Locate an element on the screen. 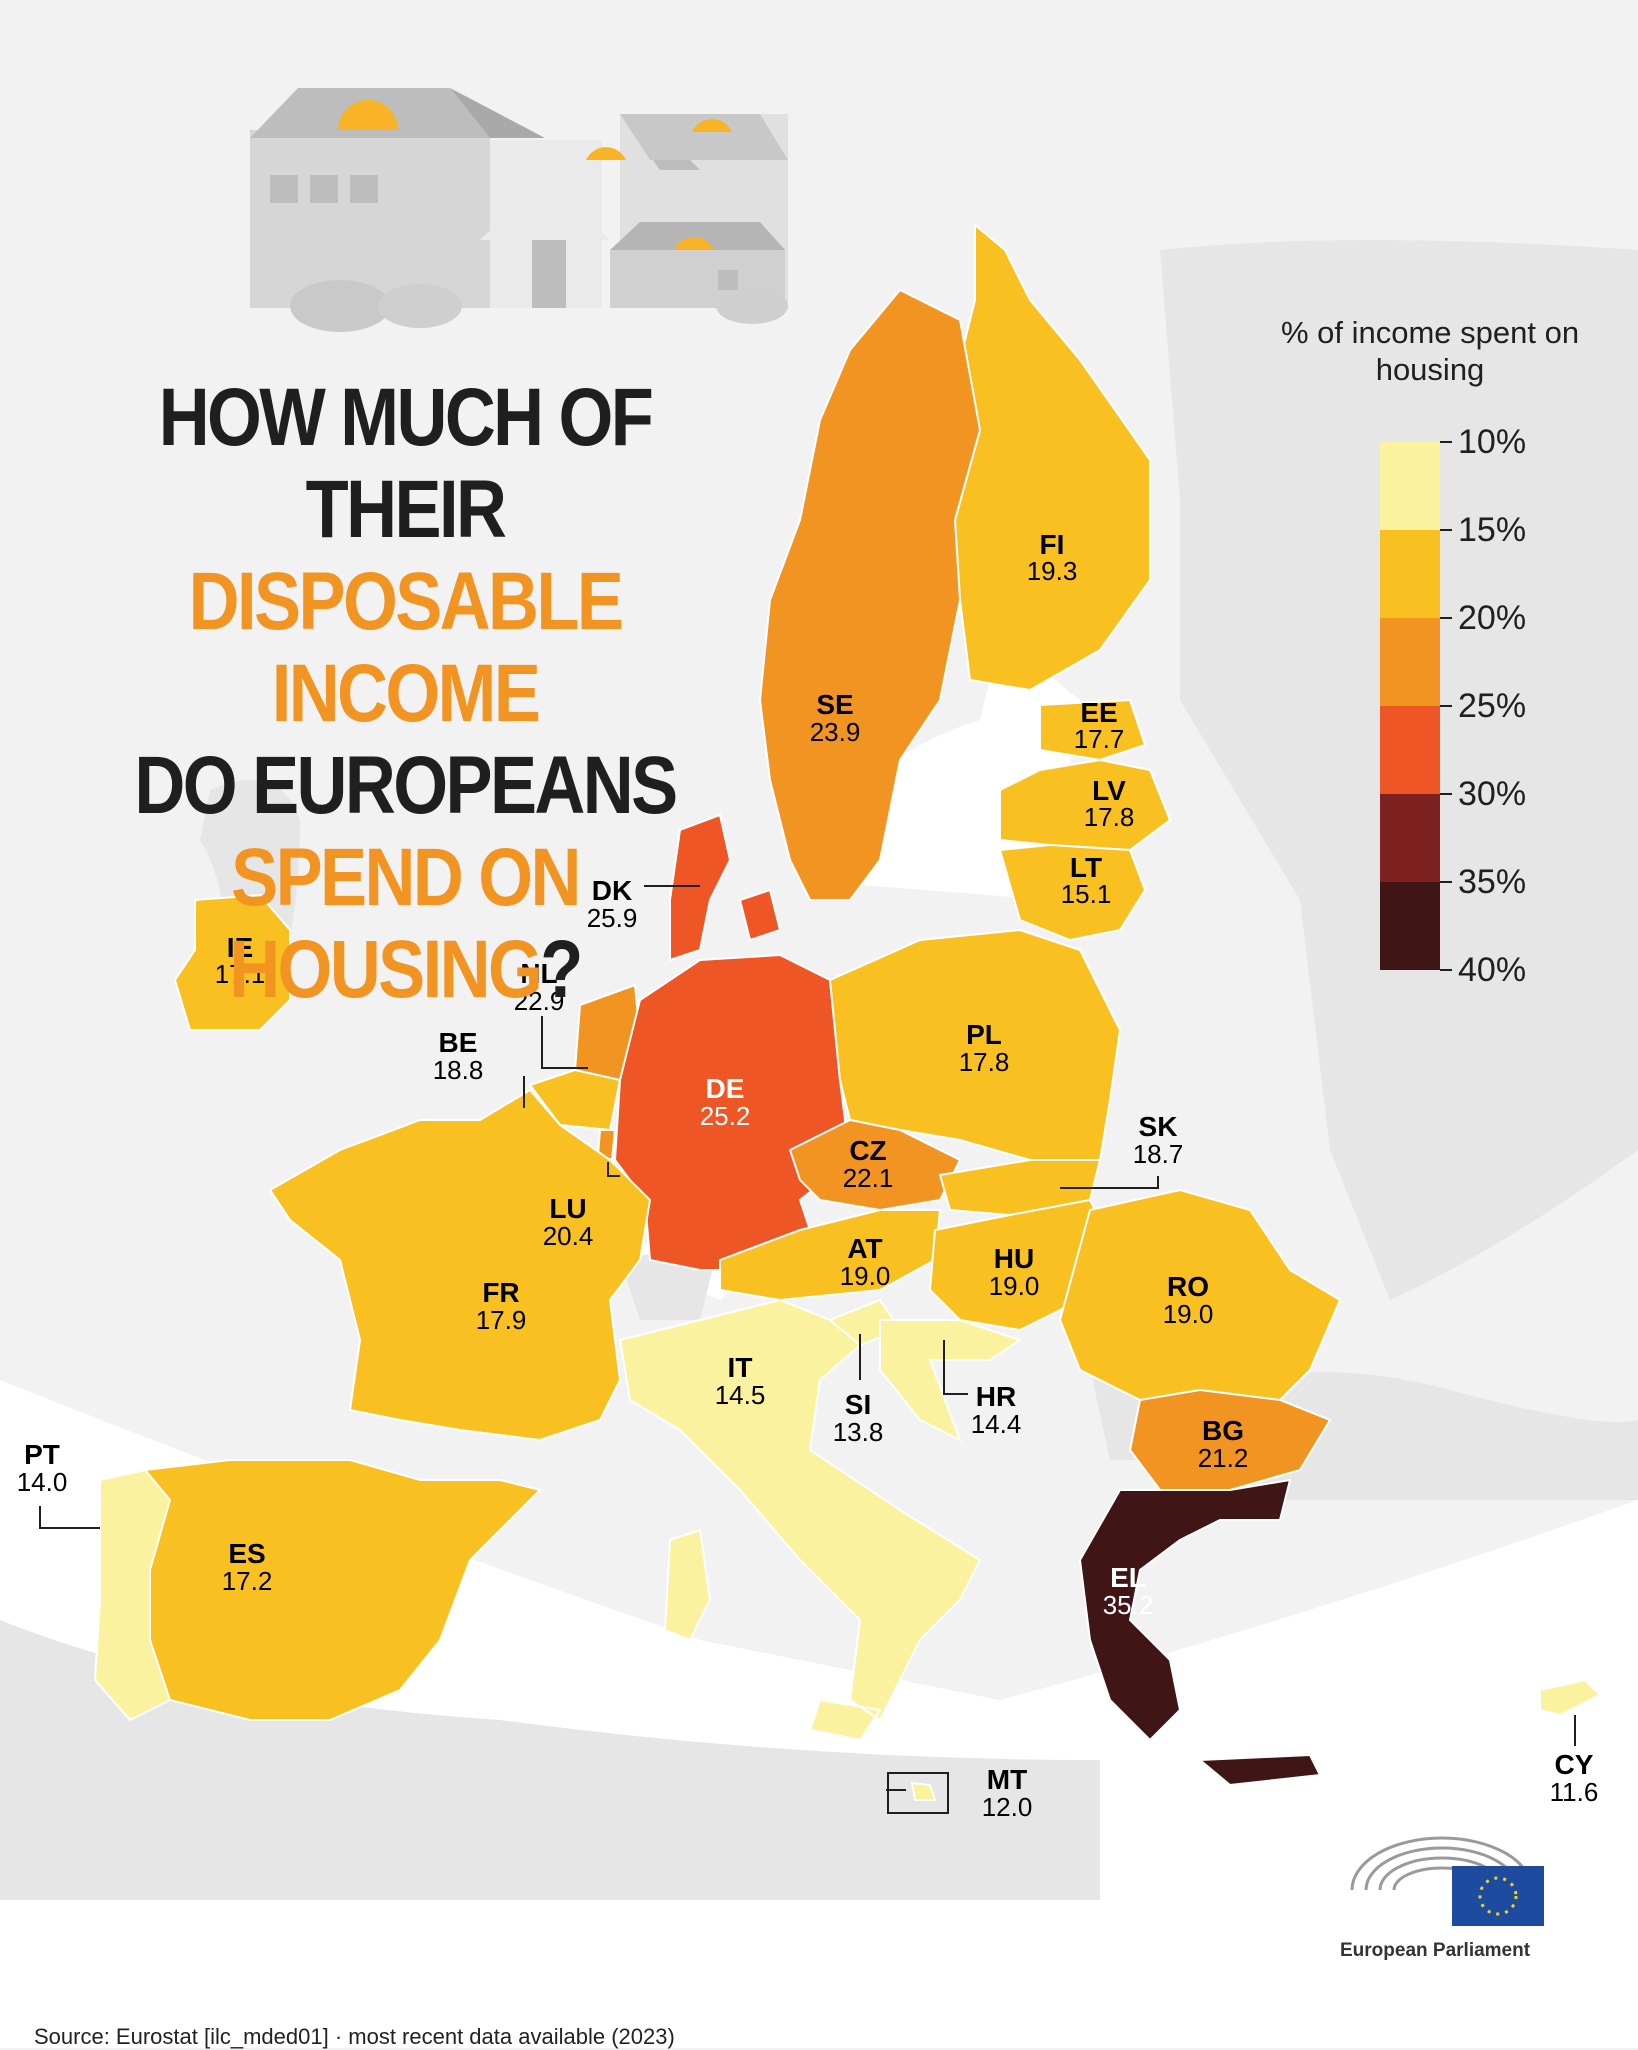 Image resolution: width=1638 pixels, height=2050 pixels. country-MT is located at coordinates (923, 1791).